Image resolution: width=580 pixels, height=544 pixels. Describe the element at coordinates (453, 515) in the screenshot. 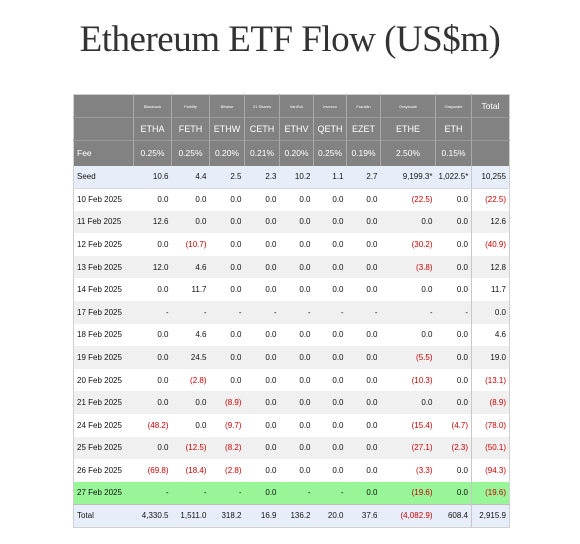

I see `flow-value-cell: 608.4` at that location.